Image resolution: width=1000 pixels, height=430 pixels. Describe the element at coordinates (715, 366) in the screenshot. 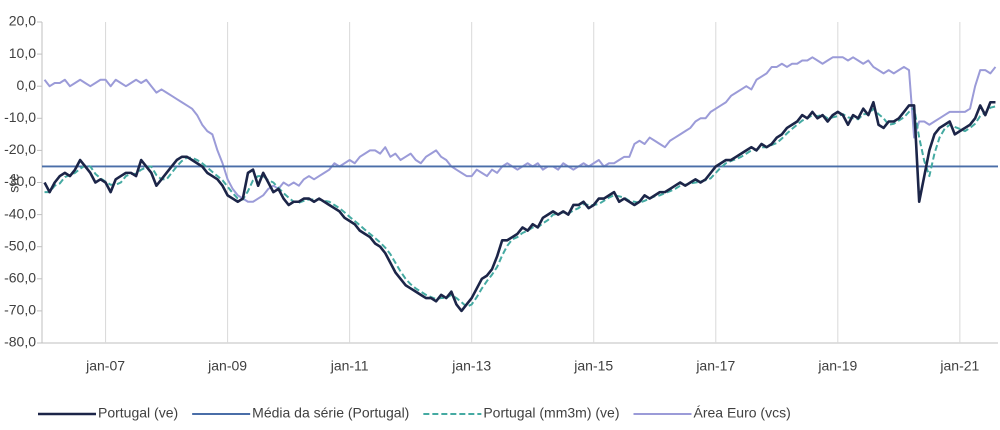

I see `x-tick-label: jan-17` at that location.